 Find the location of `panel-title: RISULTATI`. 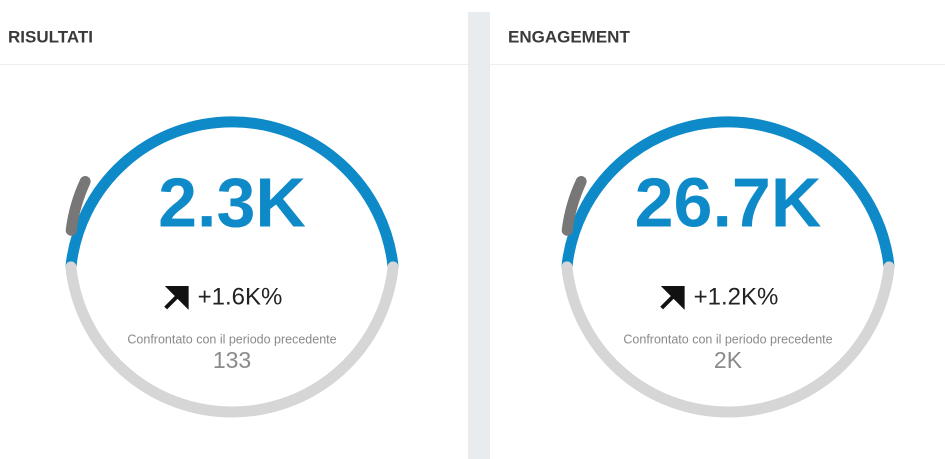

panel-title: RISULTATI is located at coordinates (50, 36).